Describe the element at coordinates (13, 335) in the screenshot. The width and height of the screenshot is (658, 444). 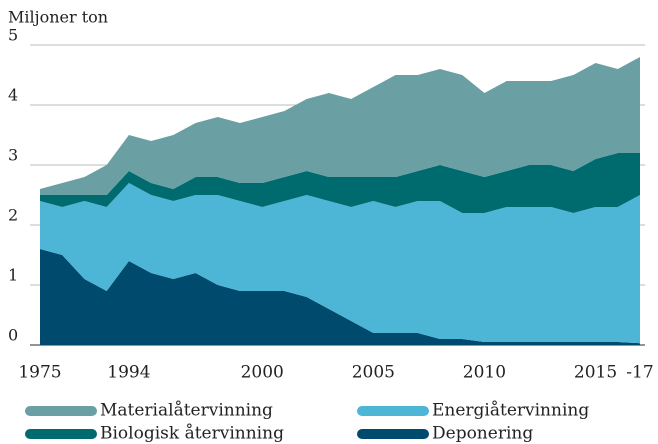
I see `y-tick-label: 0` at that location.